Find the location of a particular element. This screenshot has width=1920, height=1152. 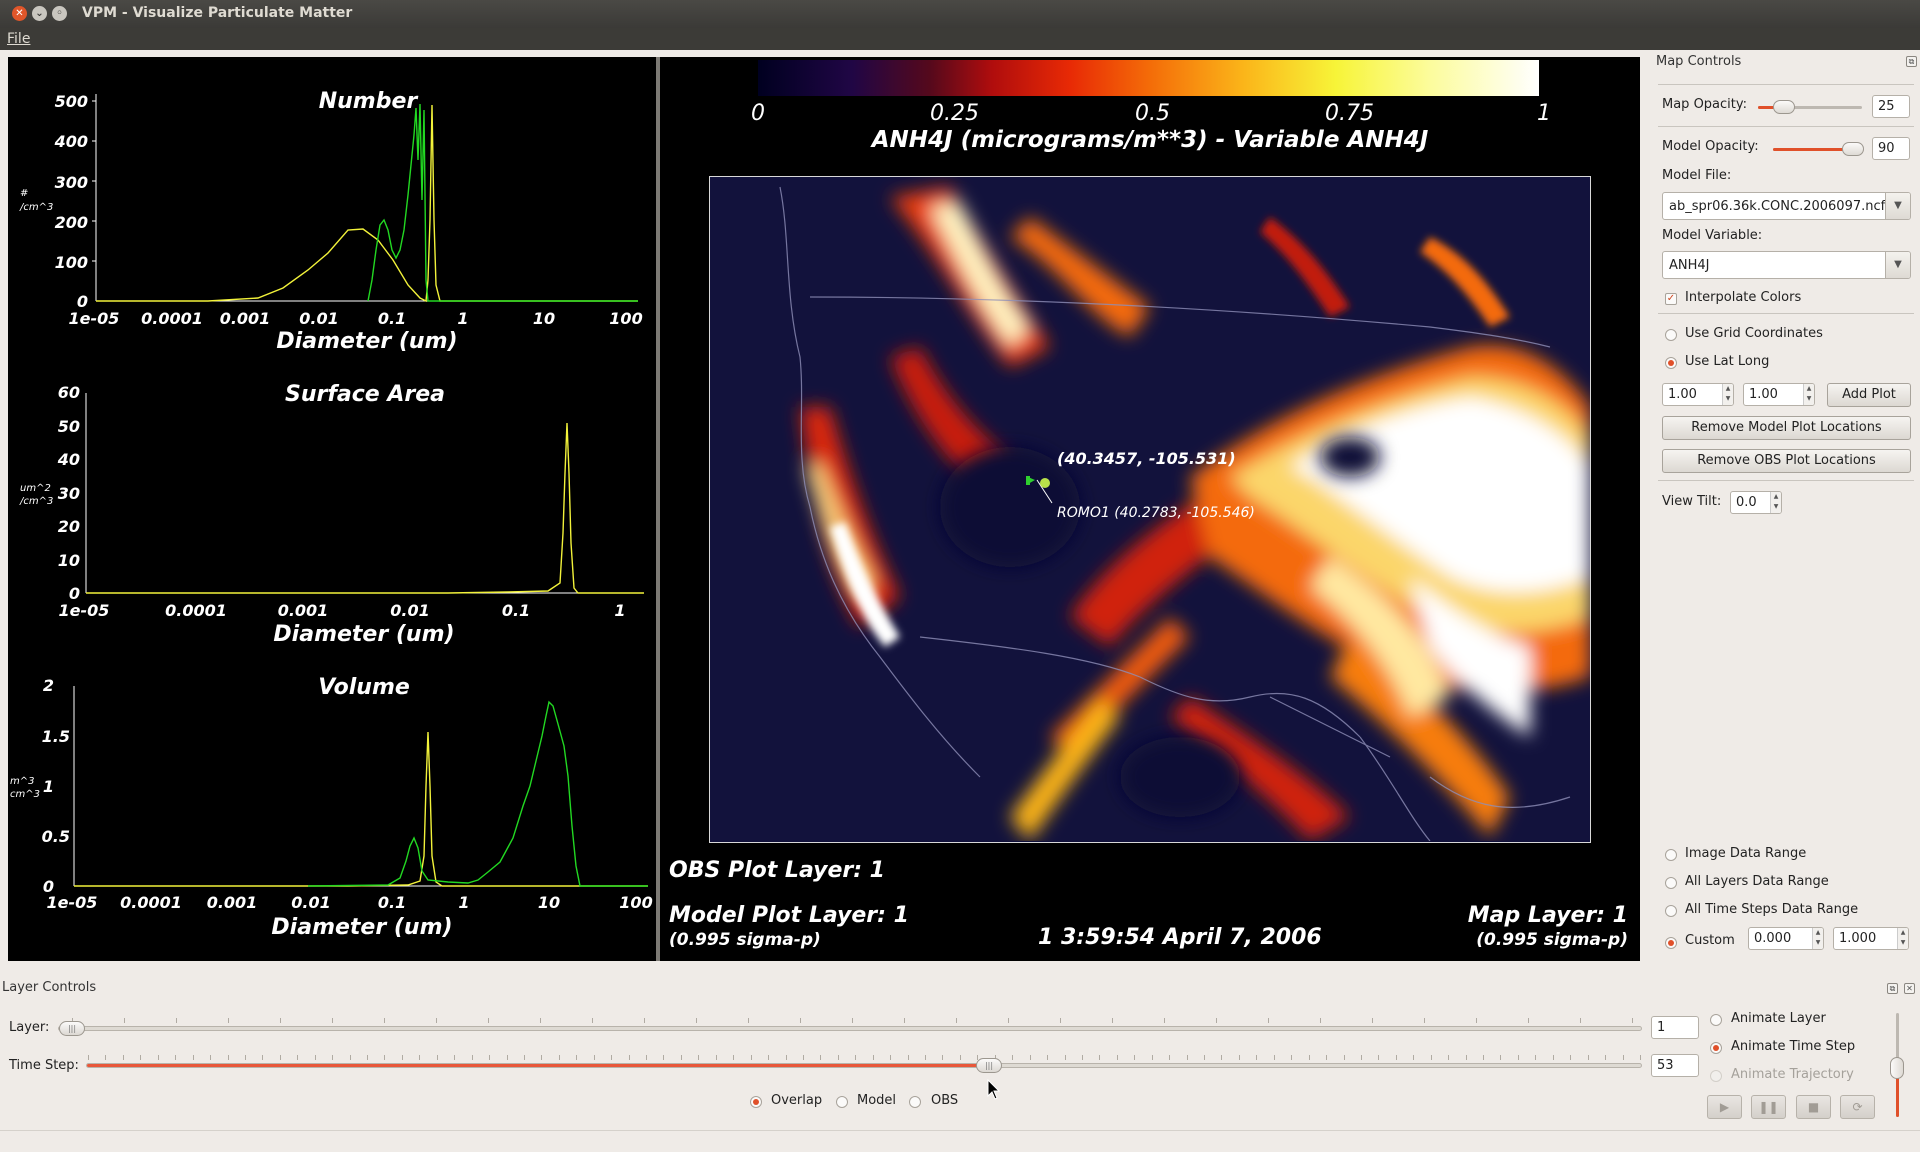

all-time-steps-data-range-radio is located at coordinates (1671, 911).